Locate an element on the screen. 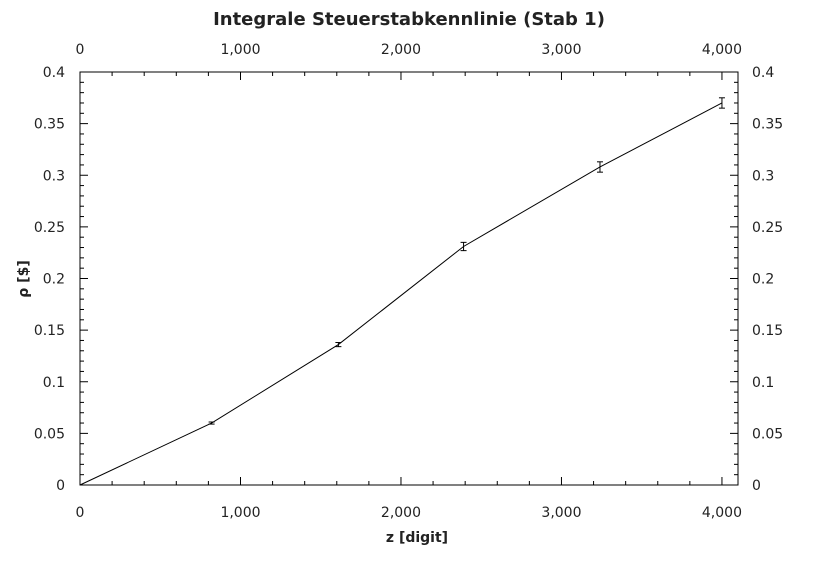 The image size is (816, 562). y-tick-label: 0.4 is located at coordinates (54, 73).